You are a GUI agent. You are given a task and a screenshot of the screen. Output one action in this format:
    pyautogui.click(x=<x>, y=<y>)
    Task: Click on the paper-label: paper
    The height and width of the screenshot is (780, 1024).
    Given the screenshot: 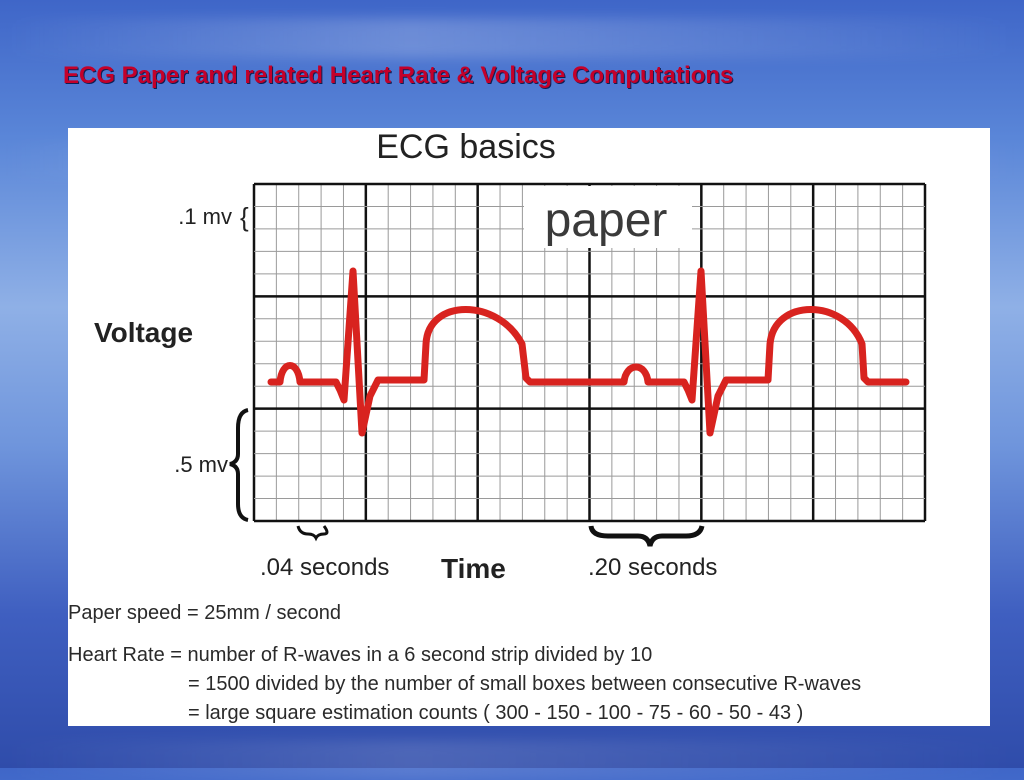 What is the action you would take?
    pyautogui.click(x=606, y=220)
    